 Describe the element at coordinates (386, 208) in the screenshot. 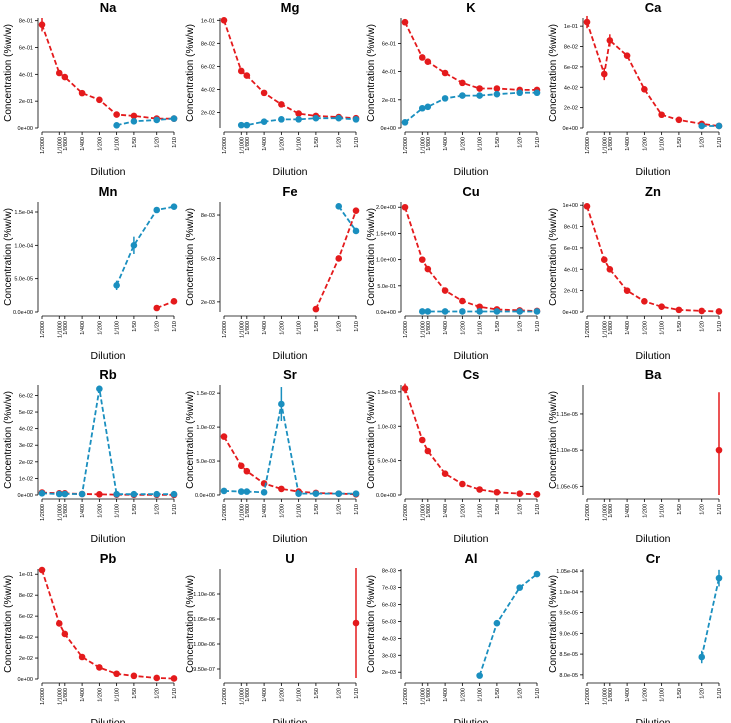

I see `y-tick-label: 2.0e+00` at that location.